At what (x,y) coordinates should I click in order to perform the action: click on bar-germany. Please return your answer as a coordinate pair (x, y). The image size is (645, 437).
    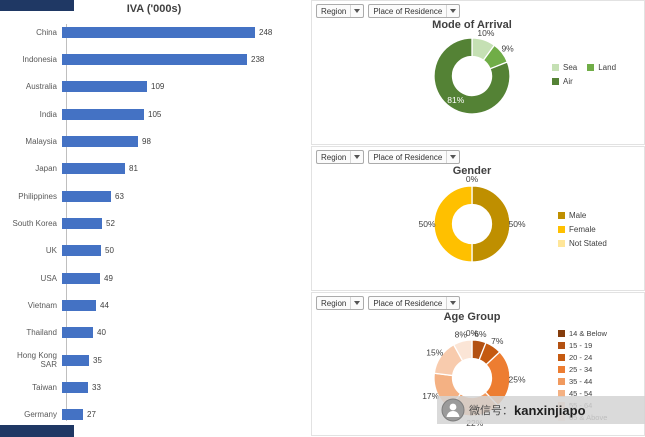
    Looking at the image, I should click on (72, 415).